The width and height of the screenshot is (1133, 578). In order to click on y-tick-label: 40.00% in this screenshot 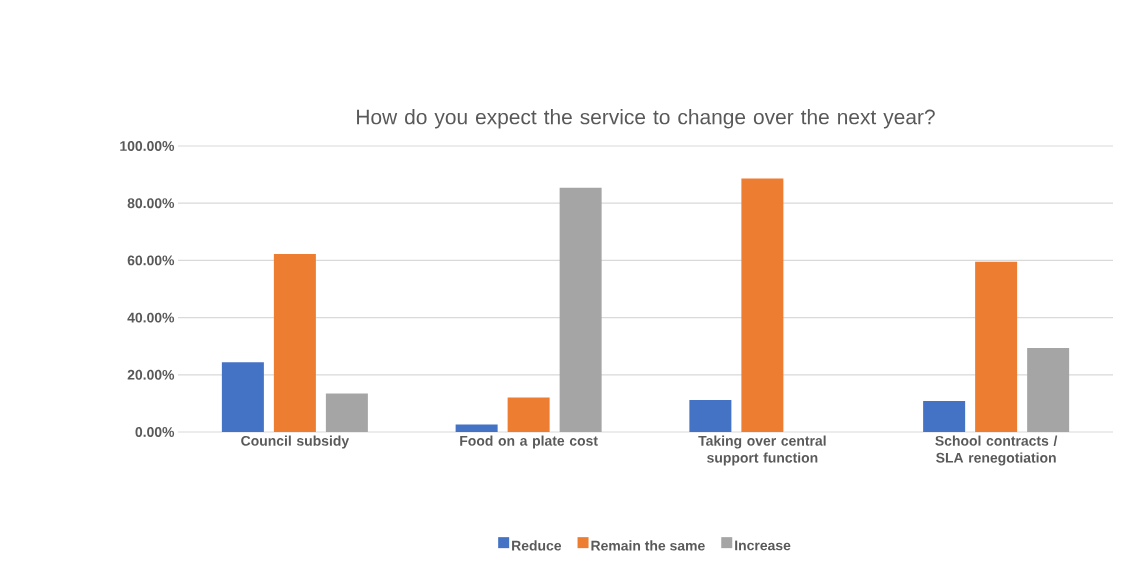, I will do `click(151, 317)`.